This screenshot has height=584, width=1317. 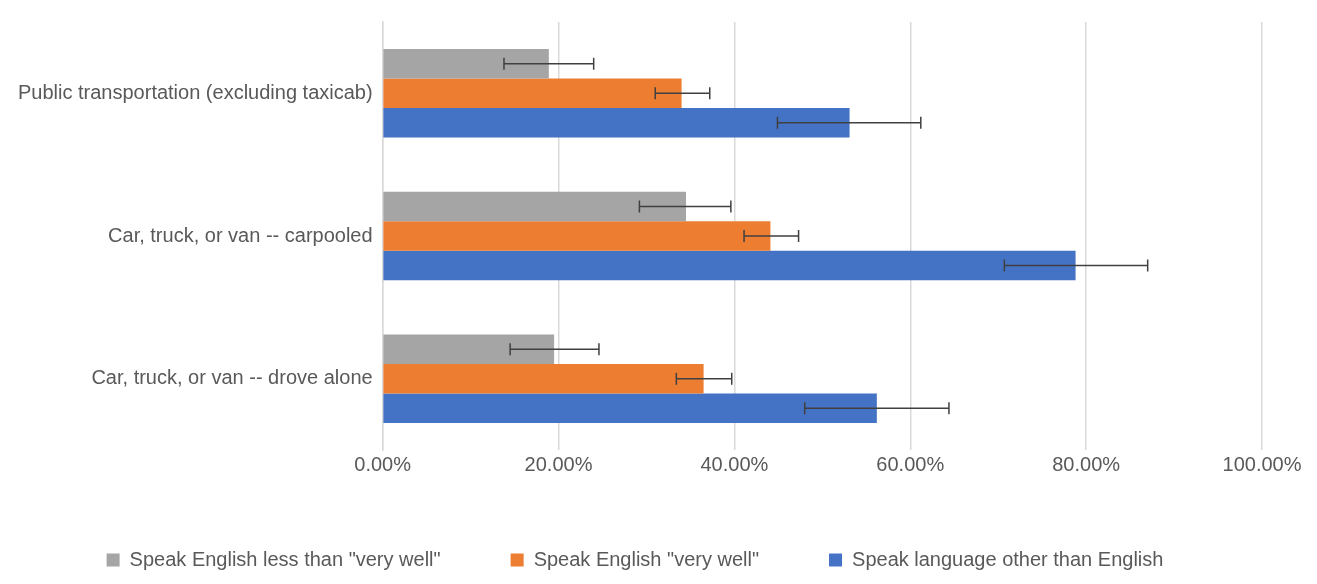 What do you see at coordinates (646, 558) in the screenshot?
I see `legend-label: Speak English "very well"` at bounding box center [646, 558].